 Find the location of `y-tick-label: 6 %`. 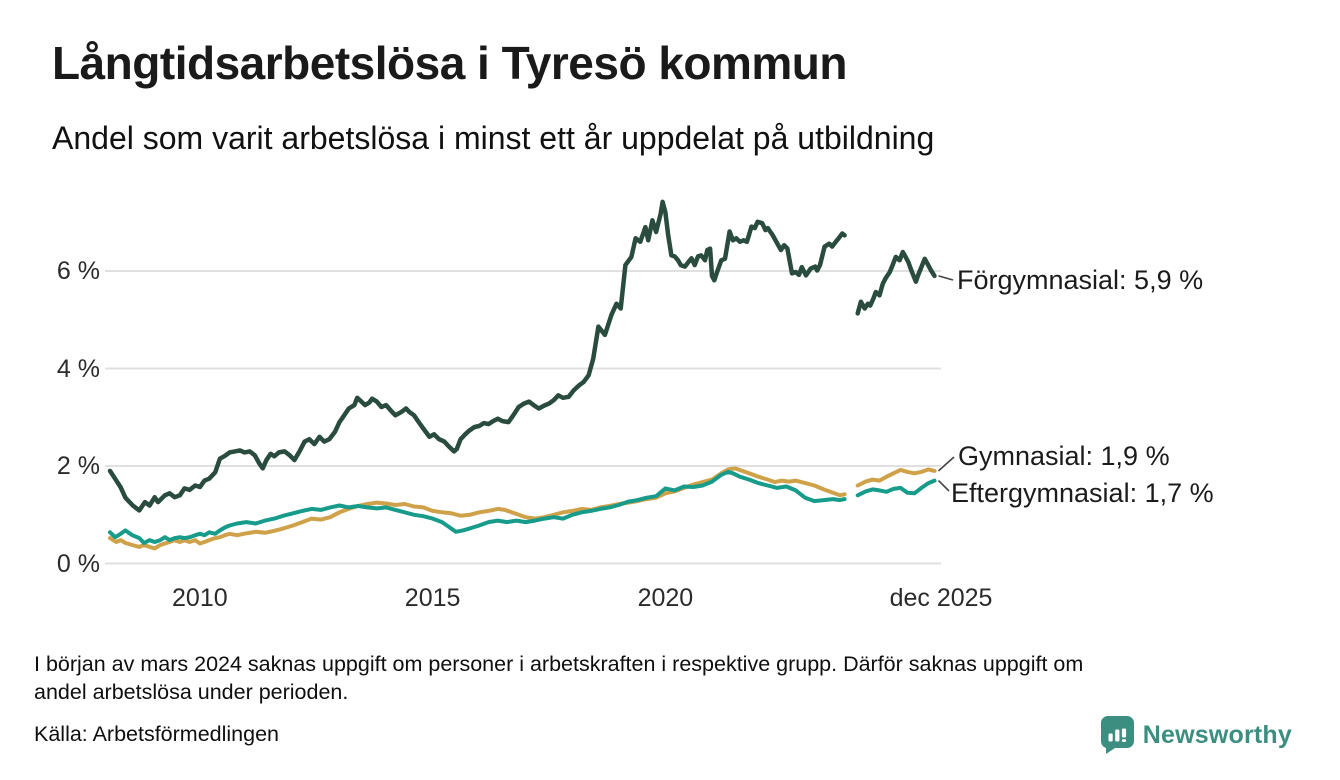

y-tick-label: 6 % is located at coordinates (78, 271).